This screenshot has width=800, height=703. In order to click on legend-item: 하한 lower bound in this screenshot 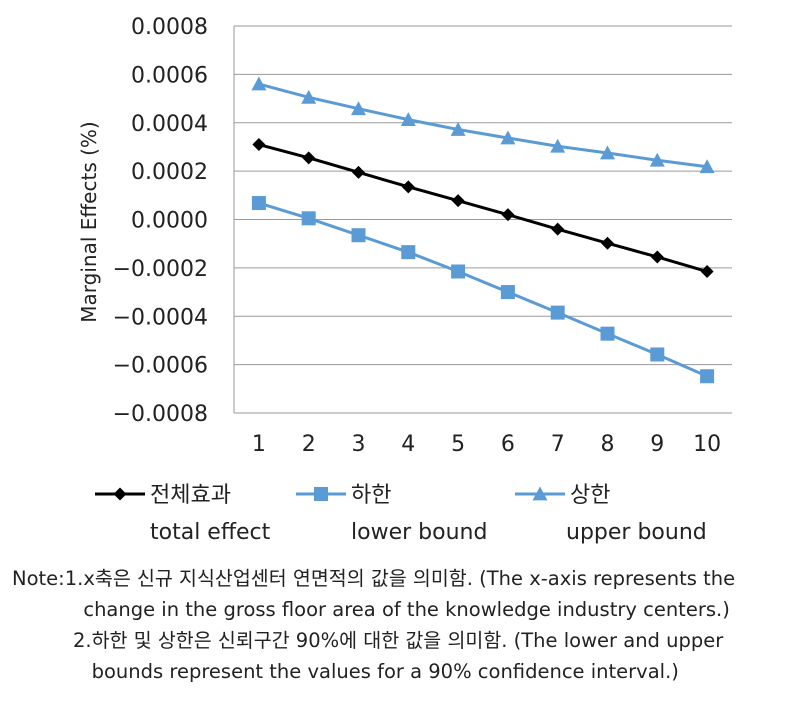, I will do `click(391, 514)`.